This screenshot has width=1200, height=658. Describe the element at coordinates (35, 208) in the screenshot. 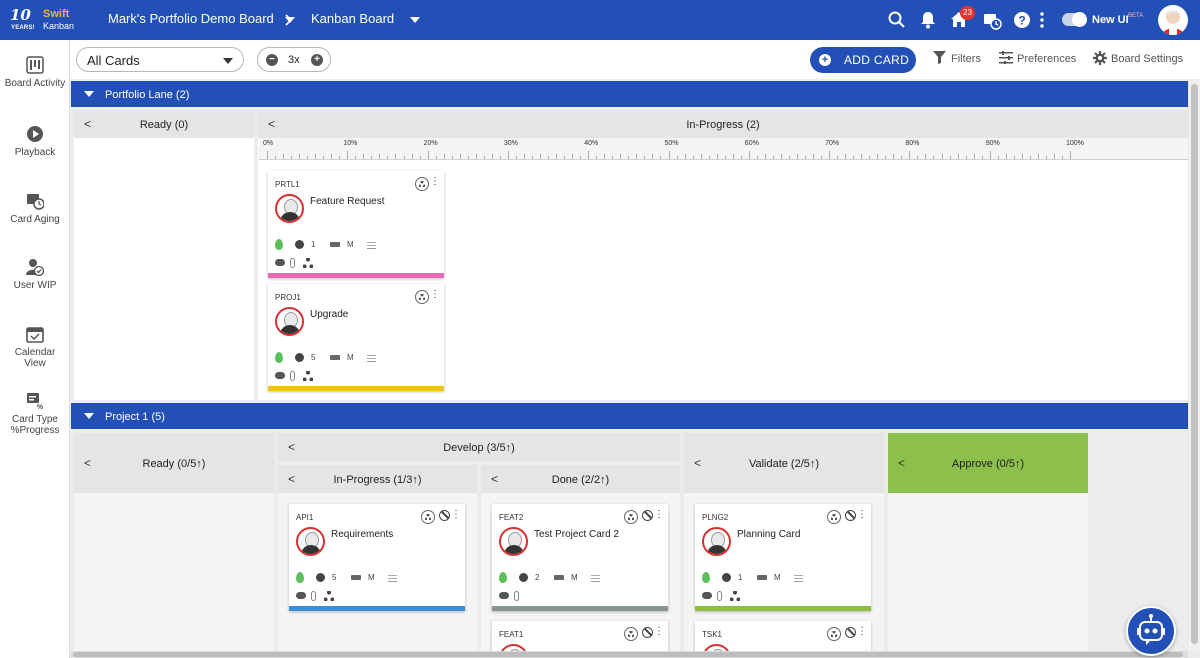

I see `sidebar-item-card-aging: Card Aging` at that location.